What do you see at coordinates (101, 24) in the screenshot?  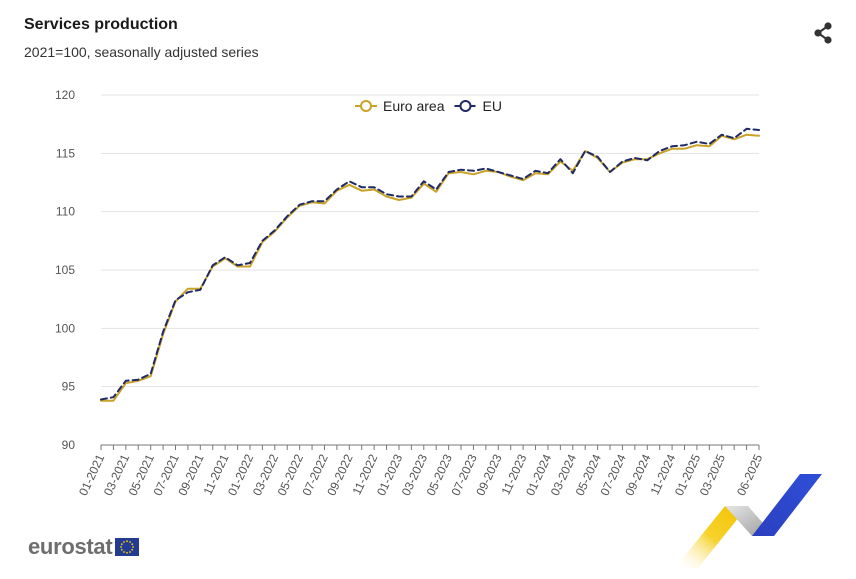 I see `chart-title: Services production` at bounding box center [101, 24].